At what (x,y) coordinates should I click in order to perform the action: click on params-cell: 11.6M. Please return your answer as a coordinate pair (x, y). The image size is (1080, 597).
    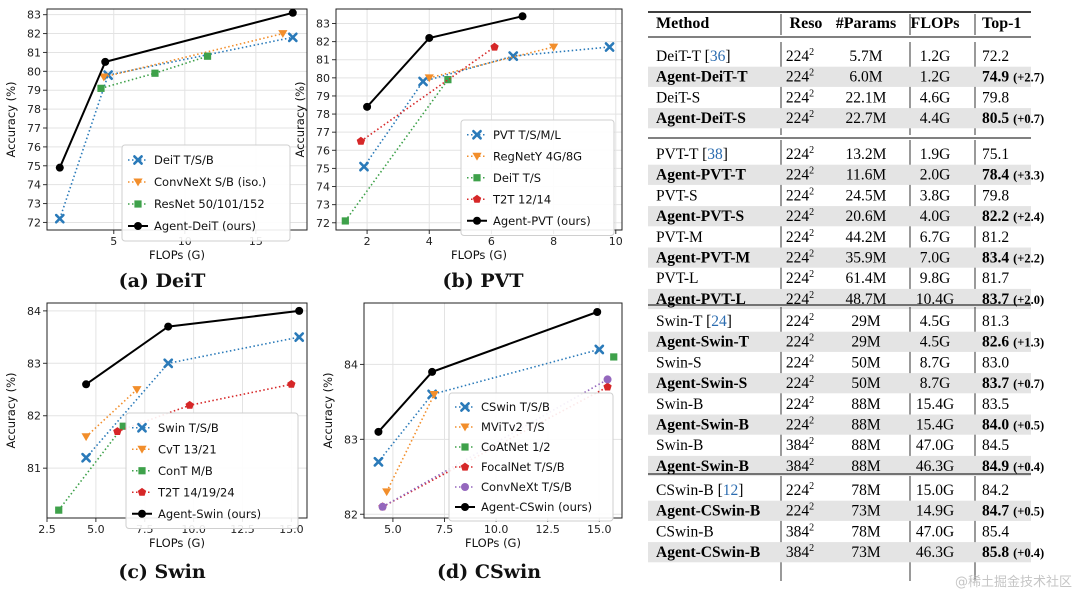
    Looking at the image, I should click on (866, 175).